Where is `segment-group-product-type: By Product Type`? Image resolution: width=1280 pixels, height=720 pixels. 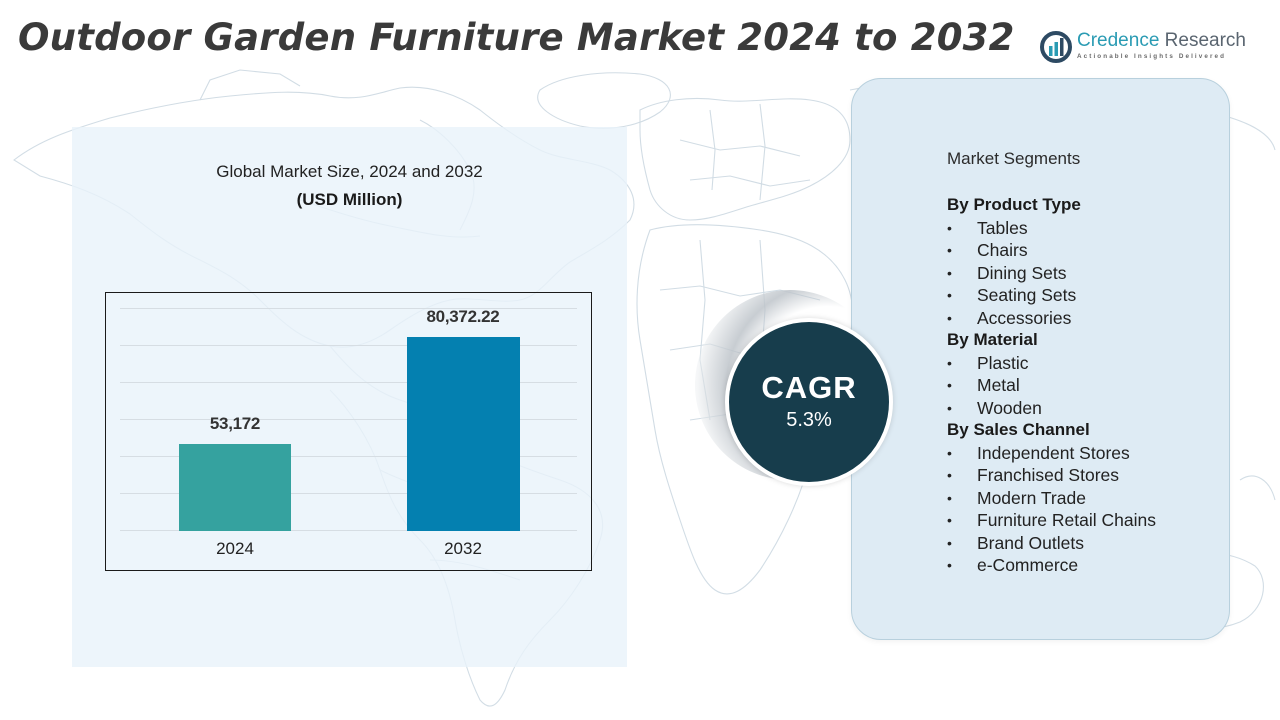 segment-group-product-type: By Product Type is located at coordinates (1014, 204).